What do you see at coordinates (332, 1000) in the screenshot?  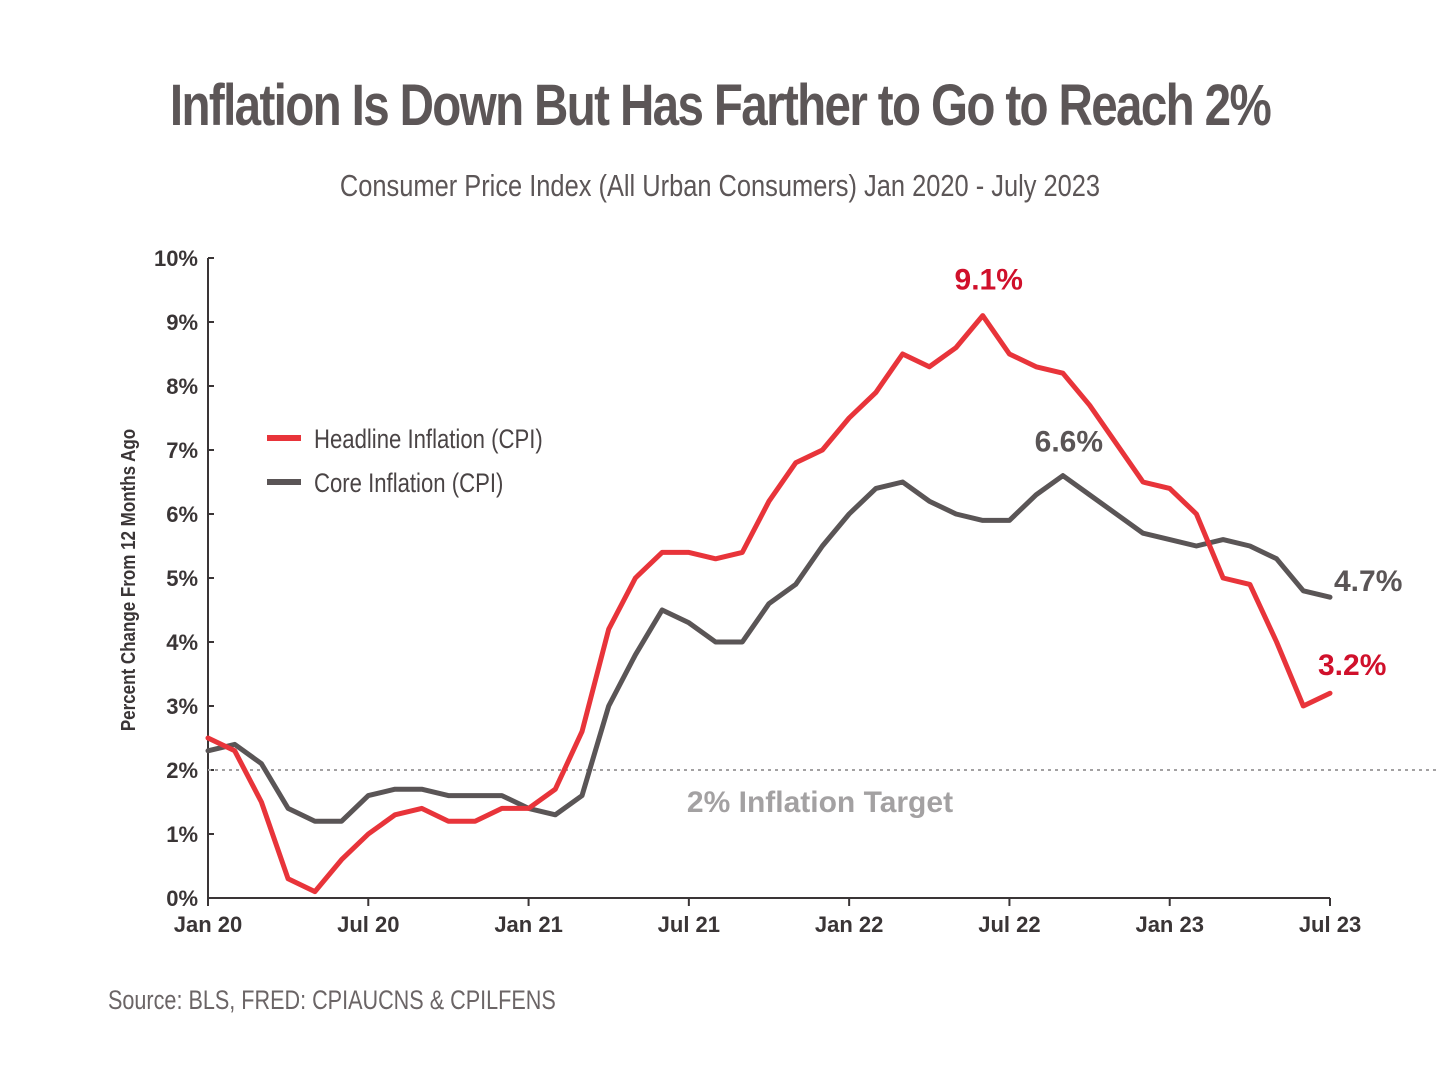 I see `source-note: Source: BLS, FRED: CPIAUCNS & CPILFENS` at bounding box center [332, 1000].